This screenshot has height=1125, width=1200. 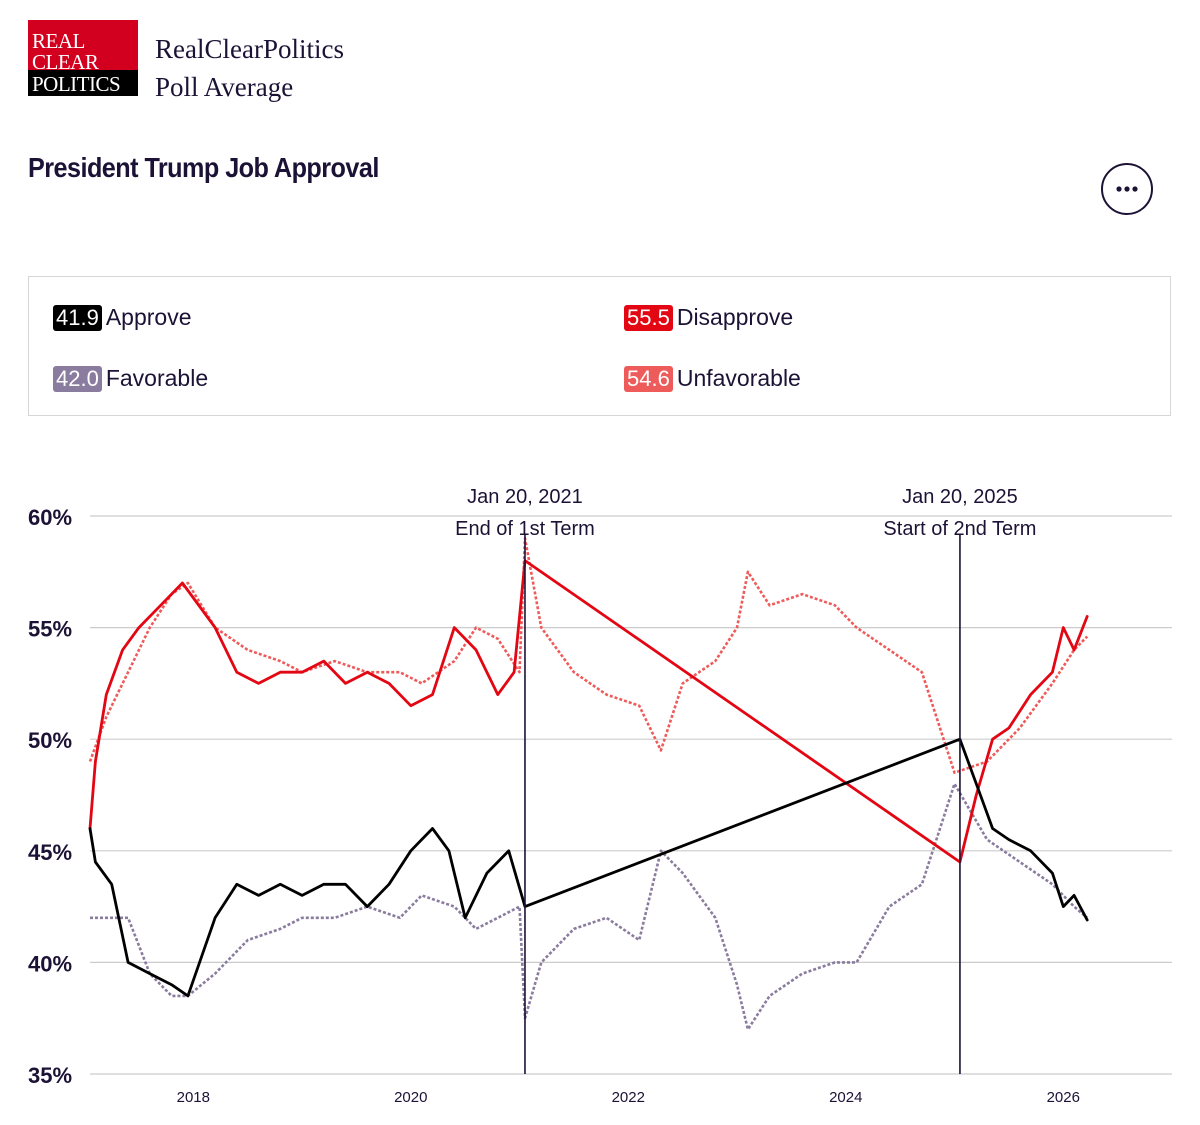 What do you see at coordinates (50, 629) in the screenshot?
I see `y-tick-label: 55%` at bounding box center [50, 629].